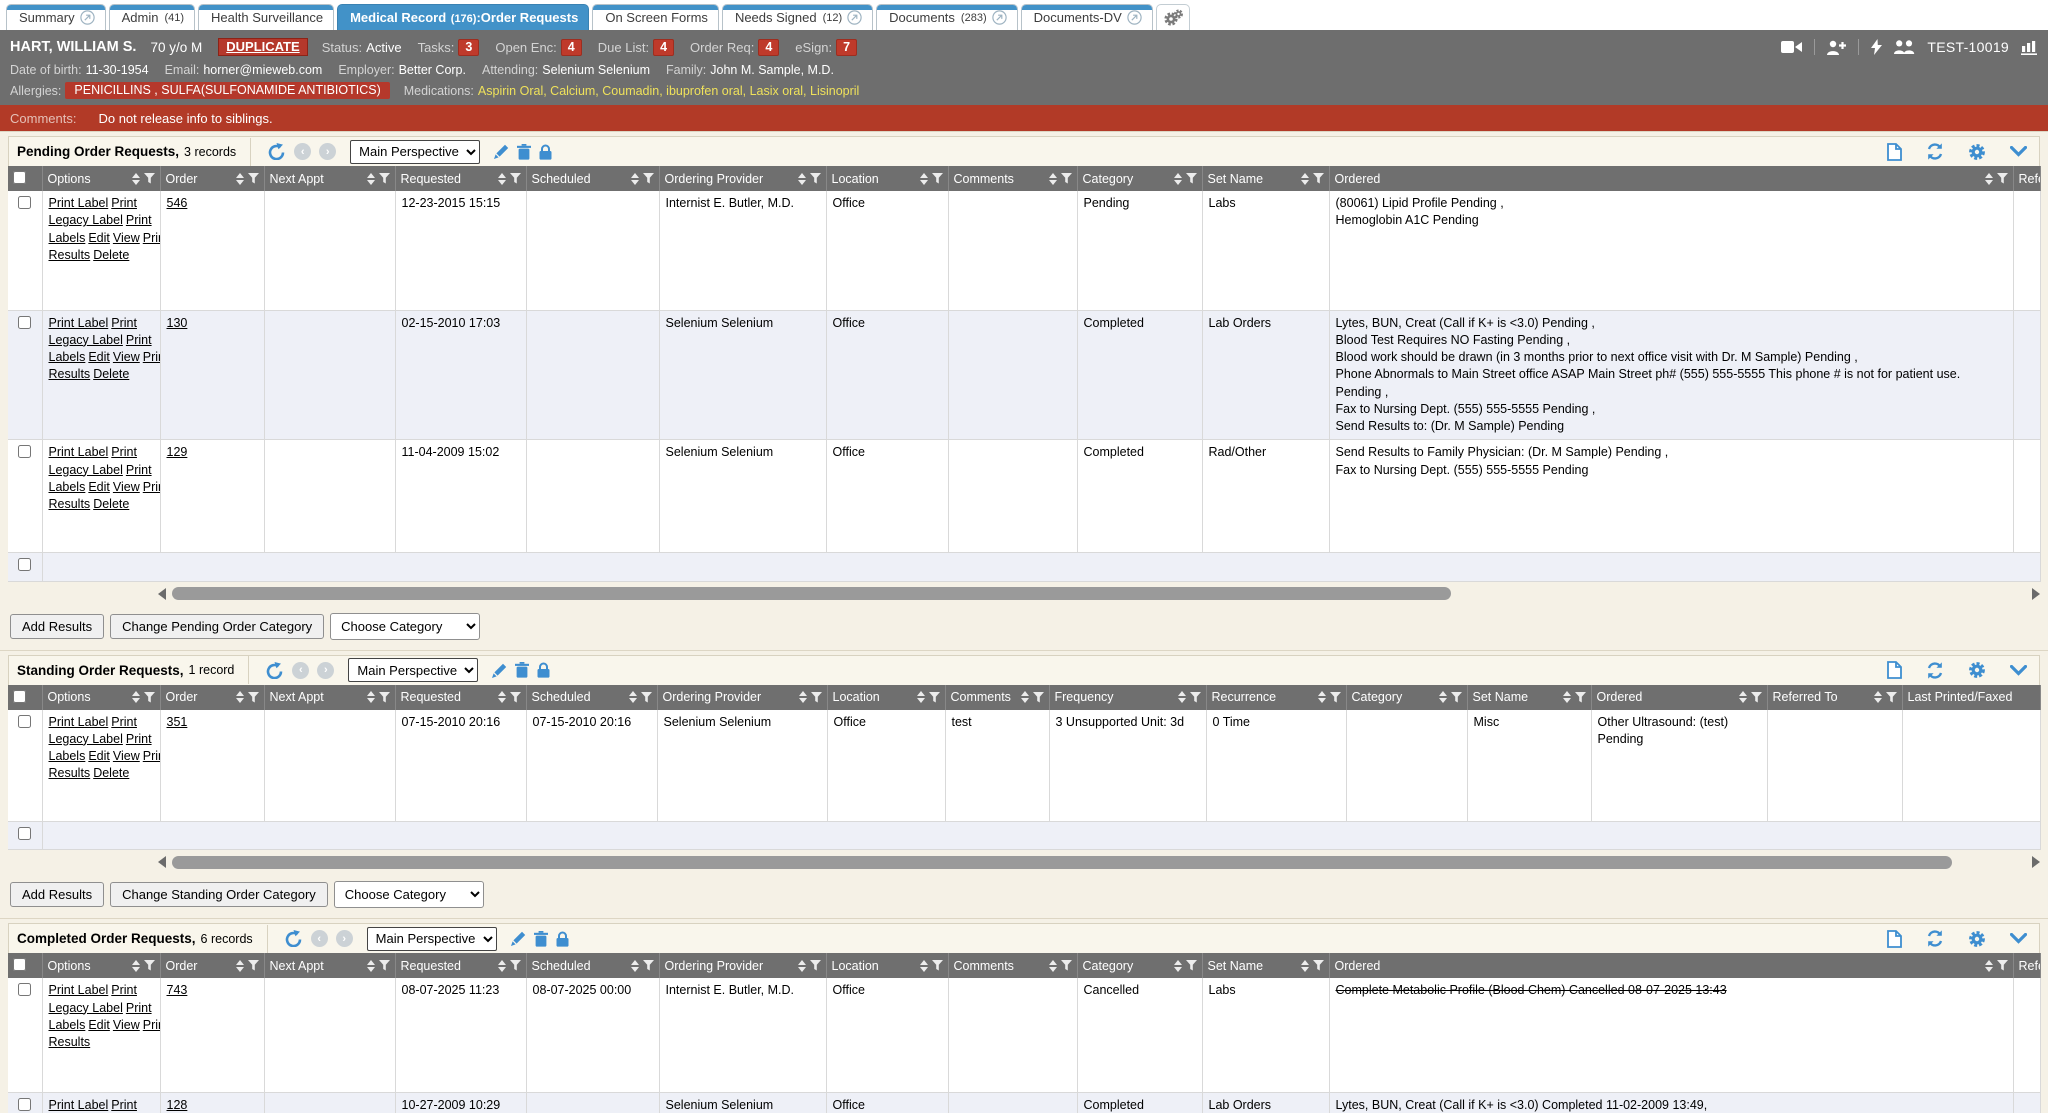 The height and width of the screenshot is (1113, 2048). I want to click on due-list-badge: 4, so click(664, 47).